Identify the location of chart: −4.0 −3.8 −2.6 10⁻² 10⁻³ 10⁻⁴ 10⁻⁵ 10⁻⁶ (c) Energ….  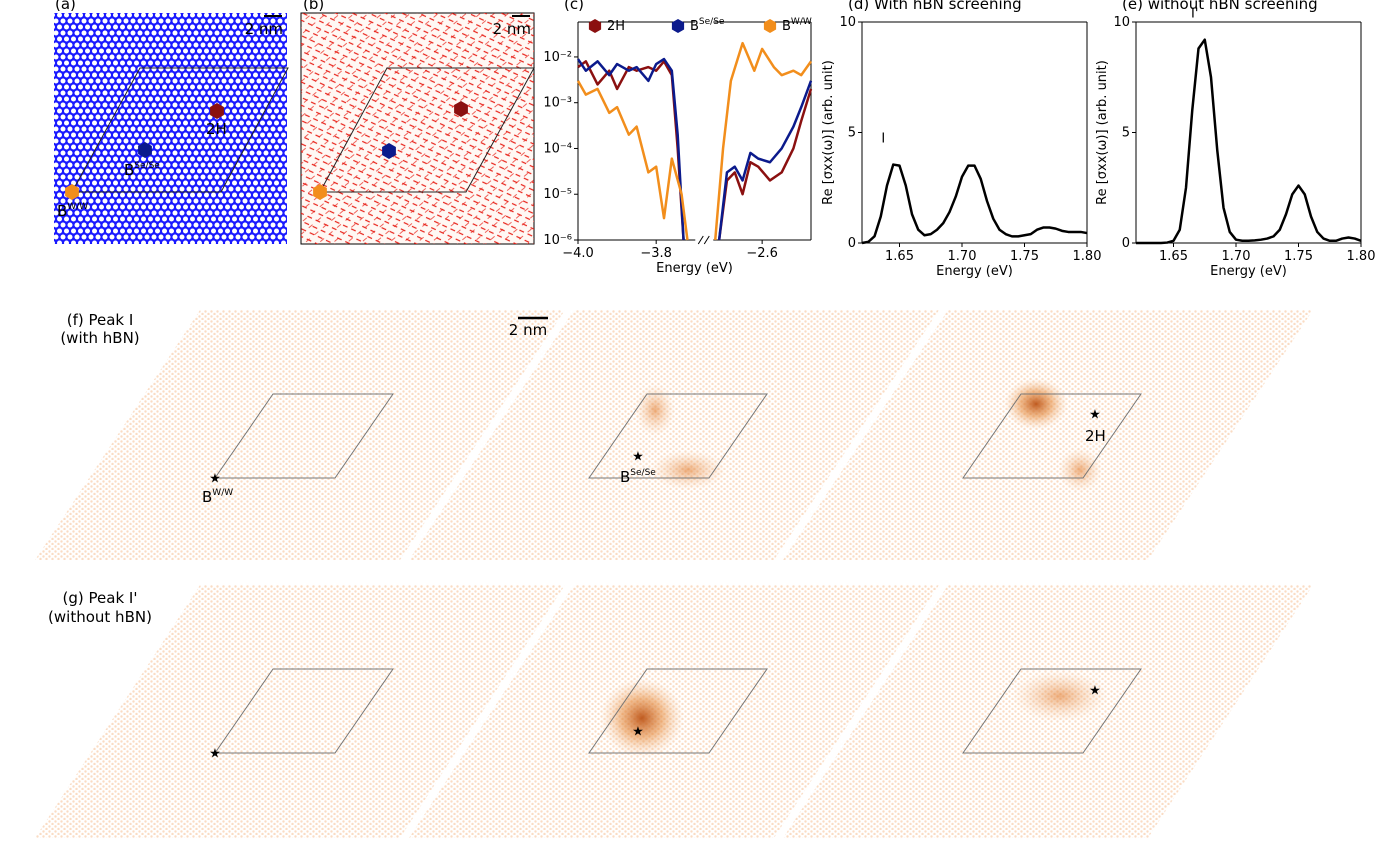
(678, 138).